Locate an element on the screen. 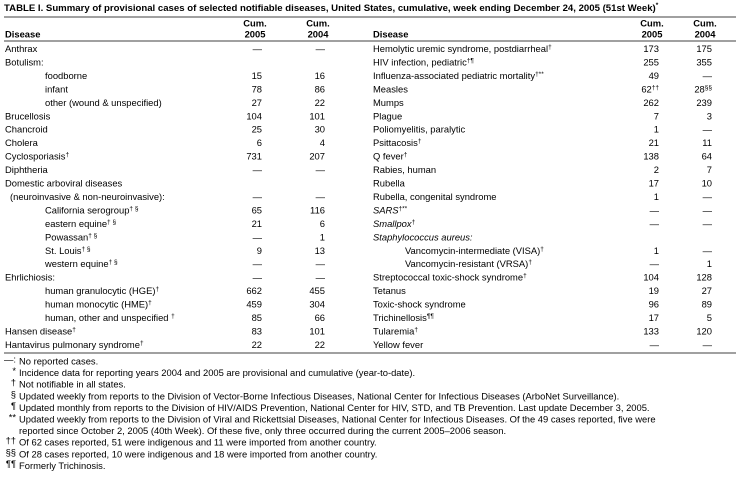 The width and height of the screenshot is (740, 482). disease-name-text: foodborne is located at coordinates (66, 75).